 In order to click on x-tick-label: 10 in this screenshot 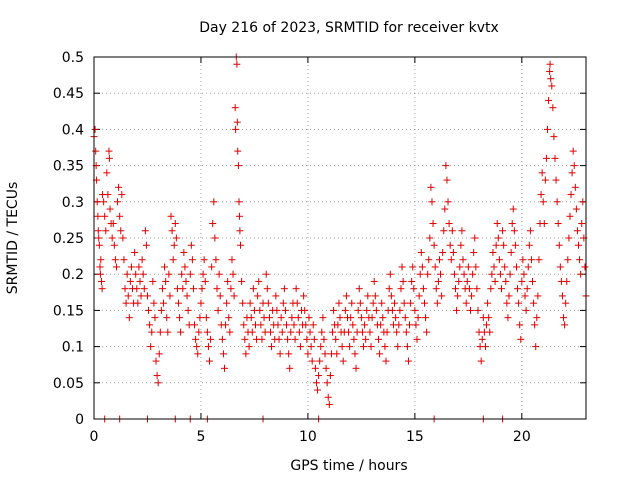, I will do `click(308, 437)`.